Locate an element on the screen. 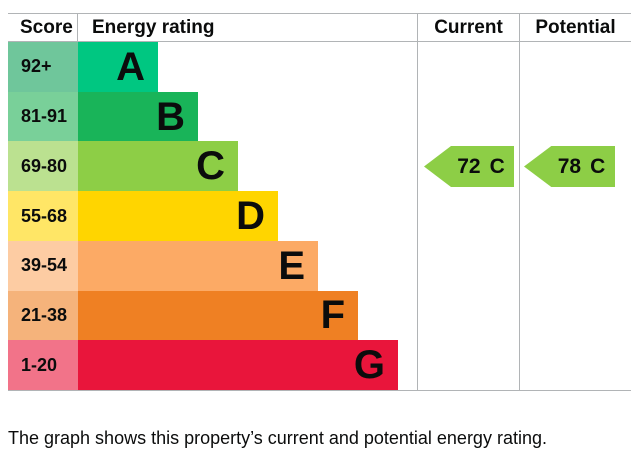 The width and height of the screenshot is (631, 452). band-letter-a: A is located at coordinates (130, 66).